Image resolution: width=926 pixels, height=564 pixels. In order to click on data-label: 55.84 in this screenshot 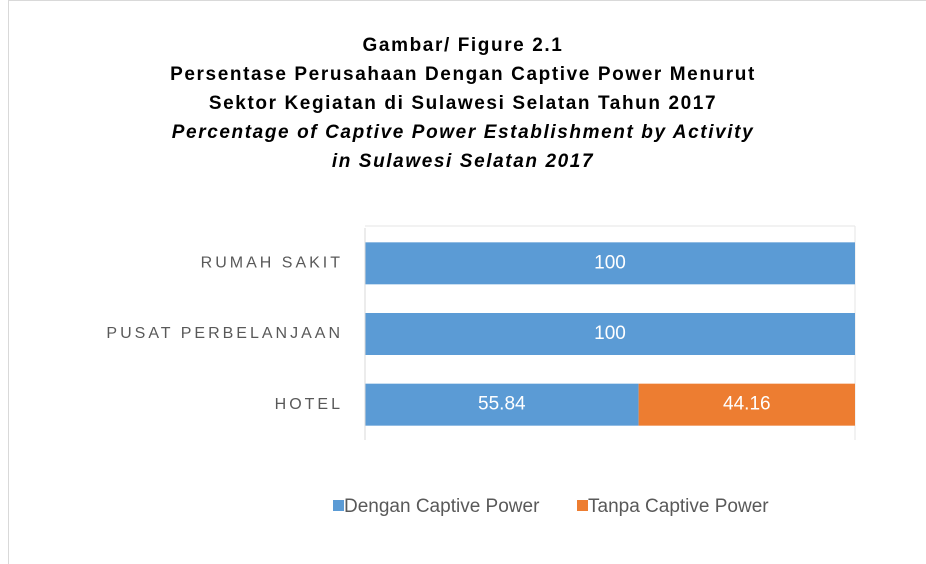, I will do `click(502, 404)`.